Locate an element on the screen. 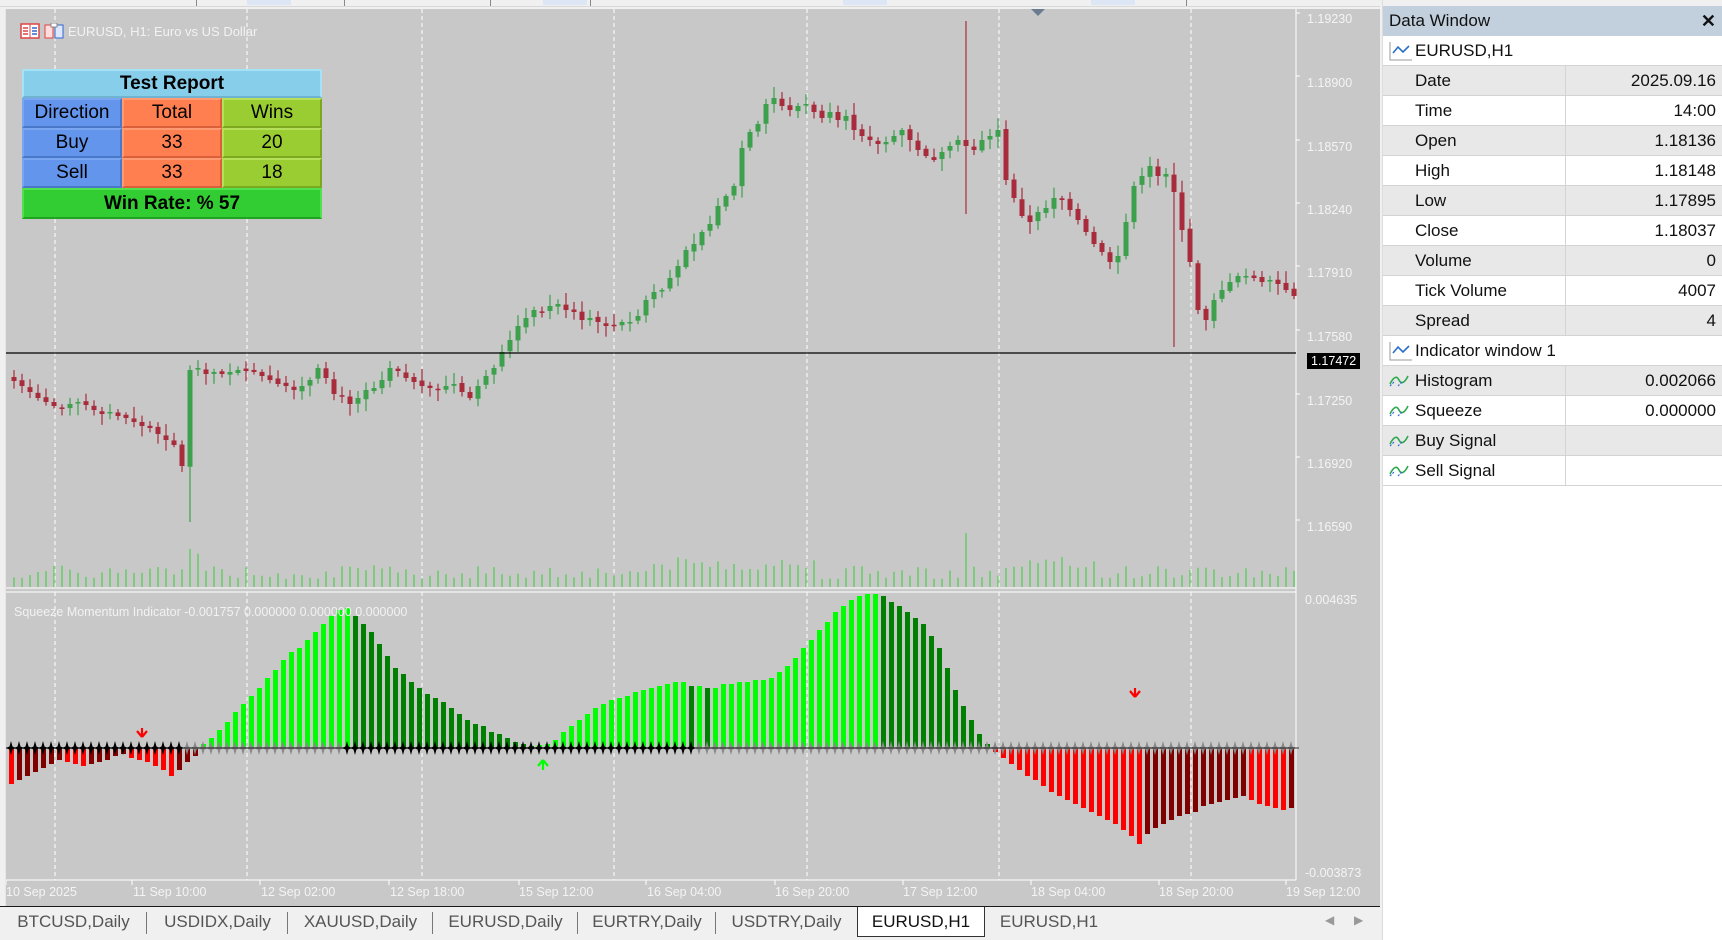 This screenshot has width=1722, height=940. tabs-scroll-right-icon: ▶ is located at coordinates (1359, 920).